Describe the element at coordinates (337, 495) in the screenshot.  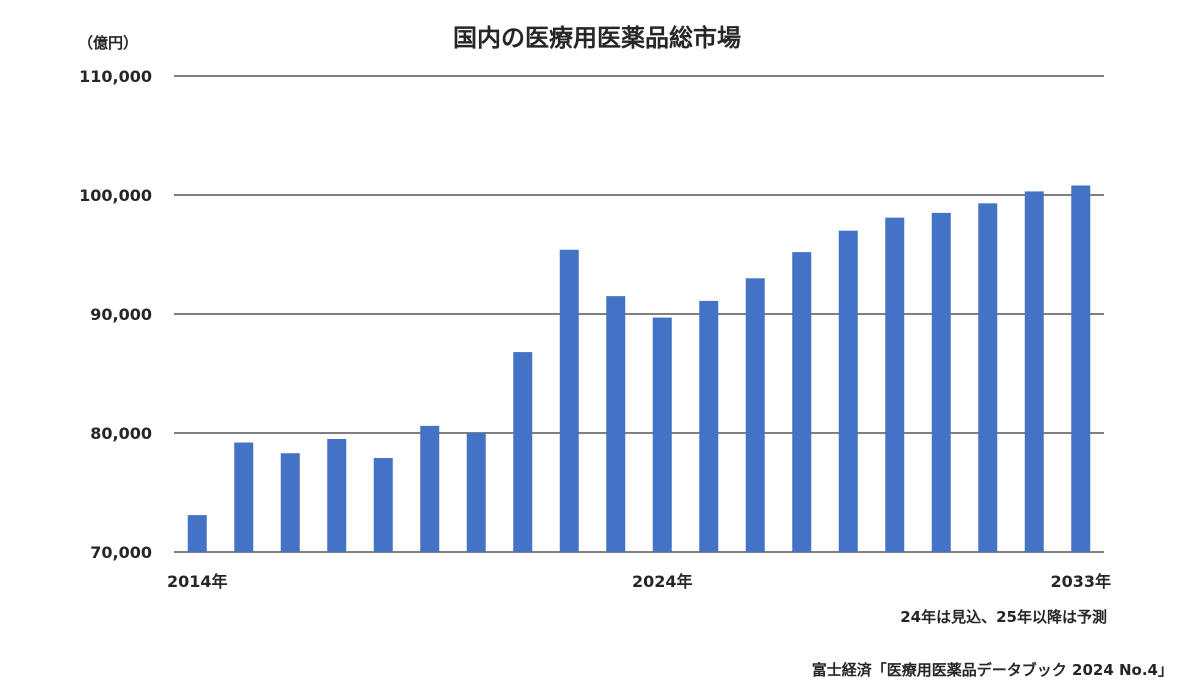
I see `bar-2017` at that location.